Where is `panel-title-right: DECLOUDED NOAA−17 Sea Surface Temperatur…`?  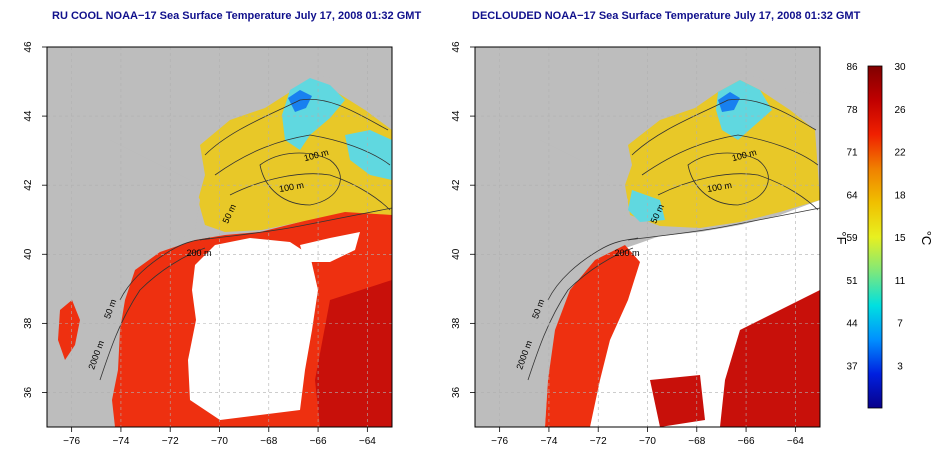 panel-title-right: DECLOUDED NOAA−17 Sea Surface Temperatur… is located at coordinates (666, 16).